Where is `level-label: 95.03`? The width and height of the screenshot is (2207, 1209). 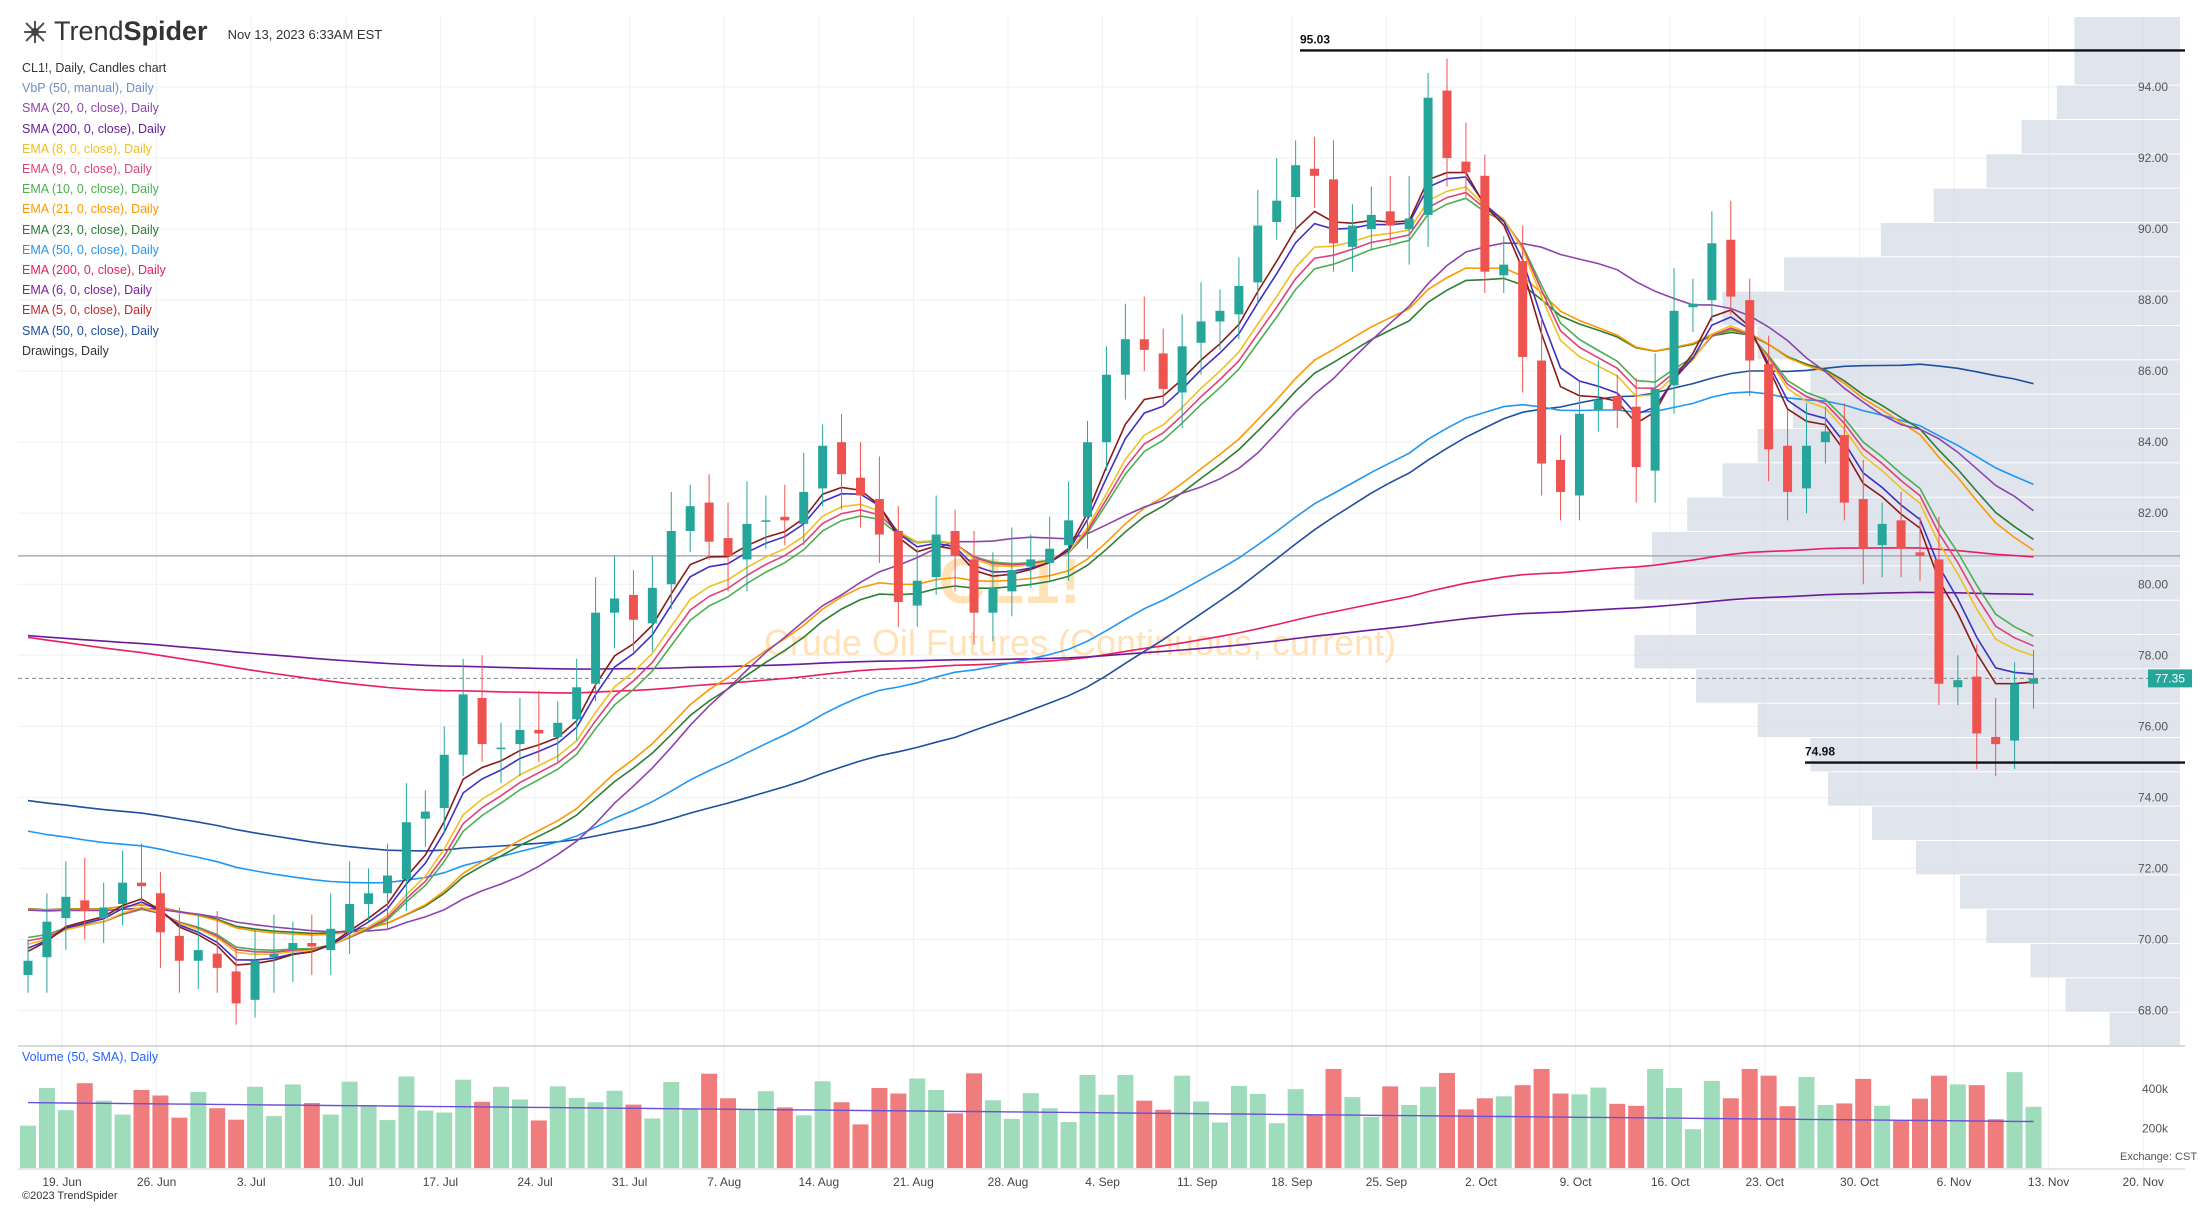
level-label: 95.03 is located at coordinates (1315, 39).